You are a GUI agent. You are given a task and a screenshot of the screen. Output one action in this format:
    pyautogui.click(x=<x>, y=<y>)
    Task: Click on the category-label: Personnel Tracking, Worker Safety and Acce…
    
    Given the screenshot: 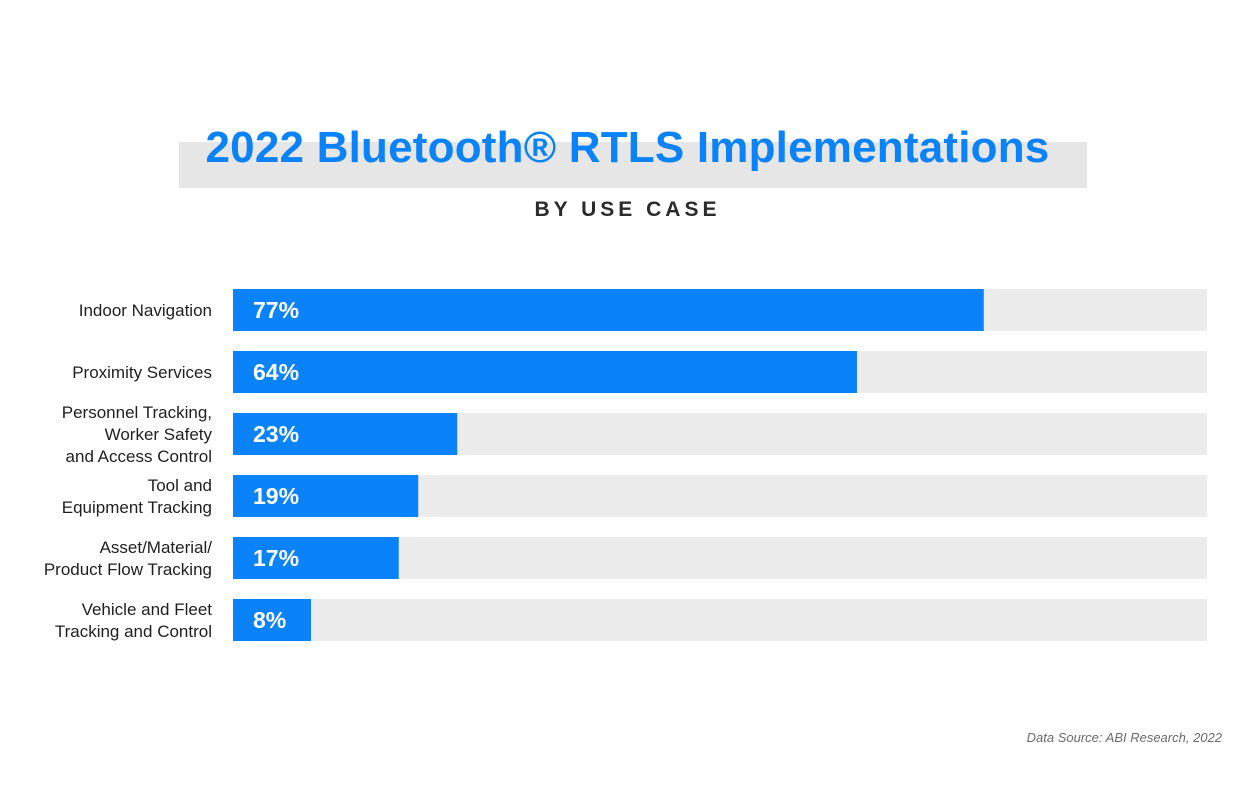 What is the action you would take?
    pyautogui.click(x=137, y=434)
    